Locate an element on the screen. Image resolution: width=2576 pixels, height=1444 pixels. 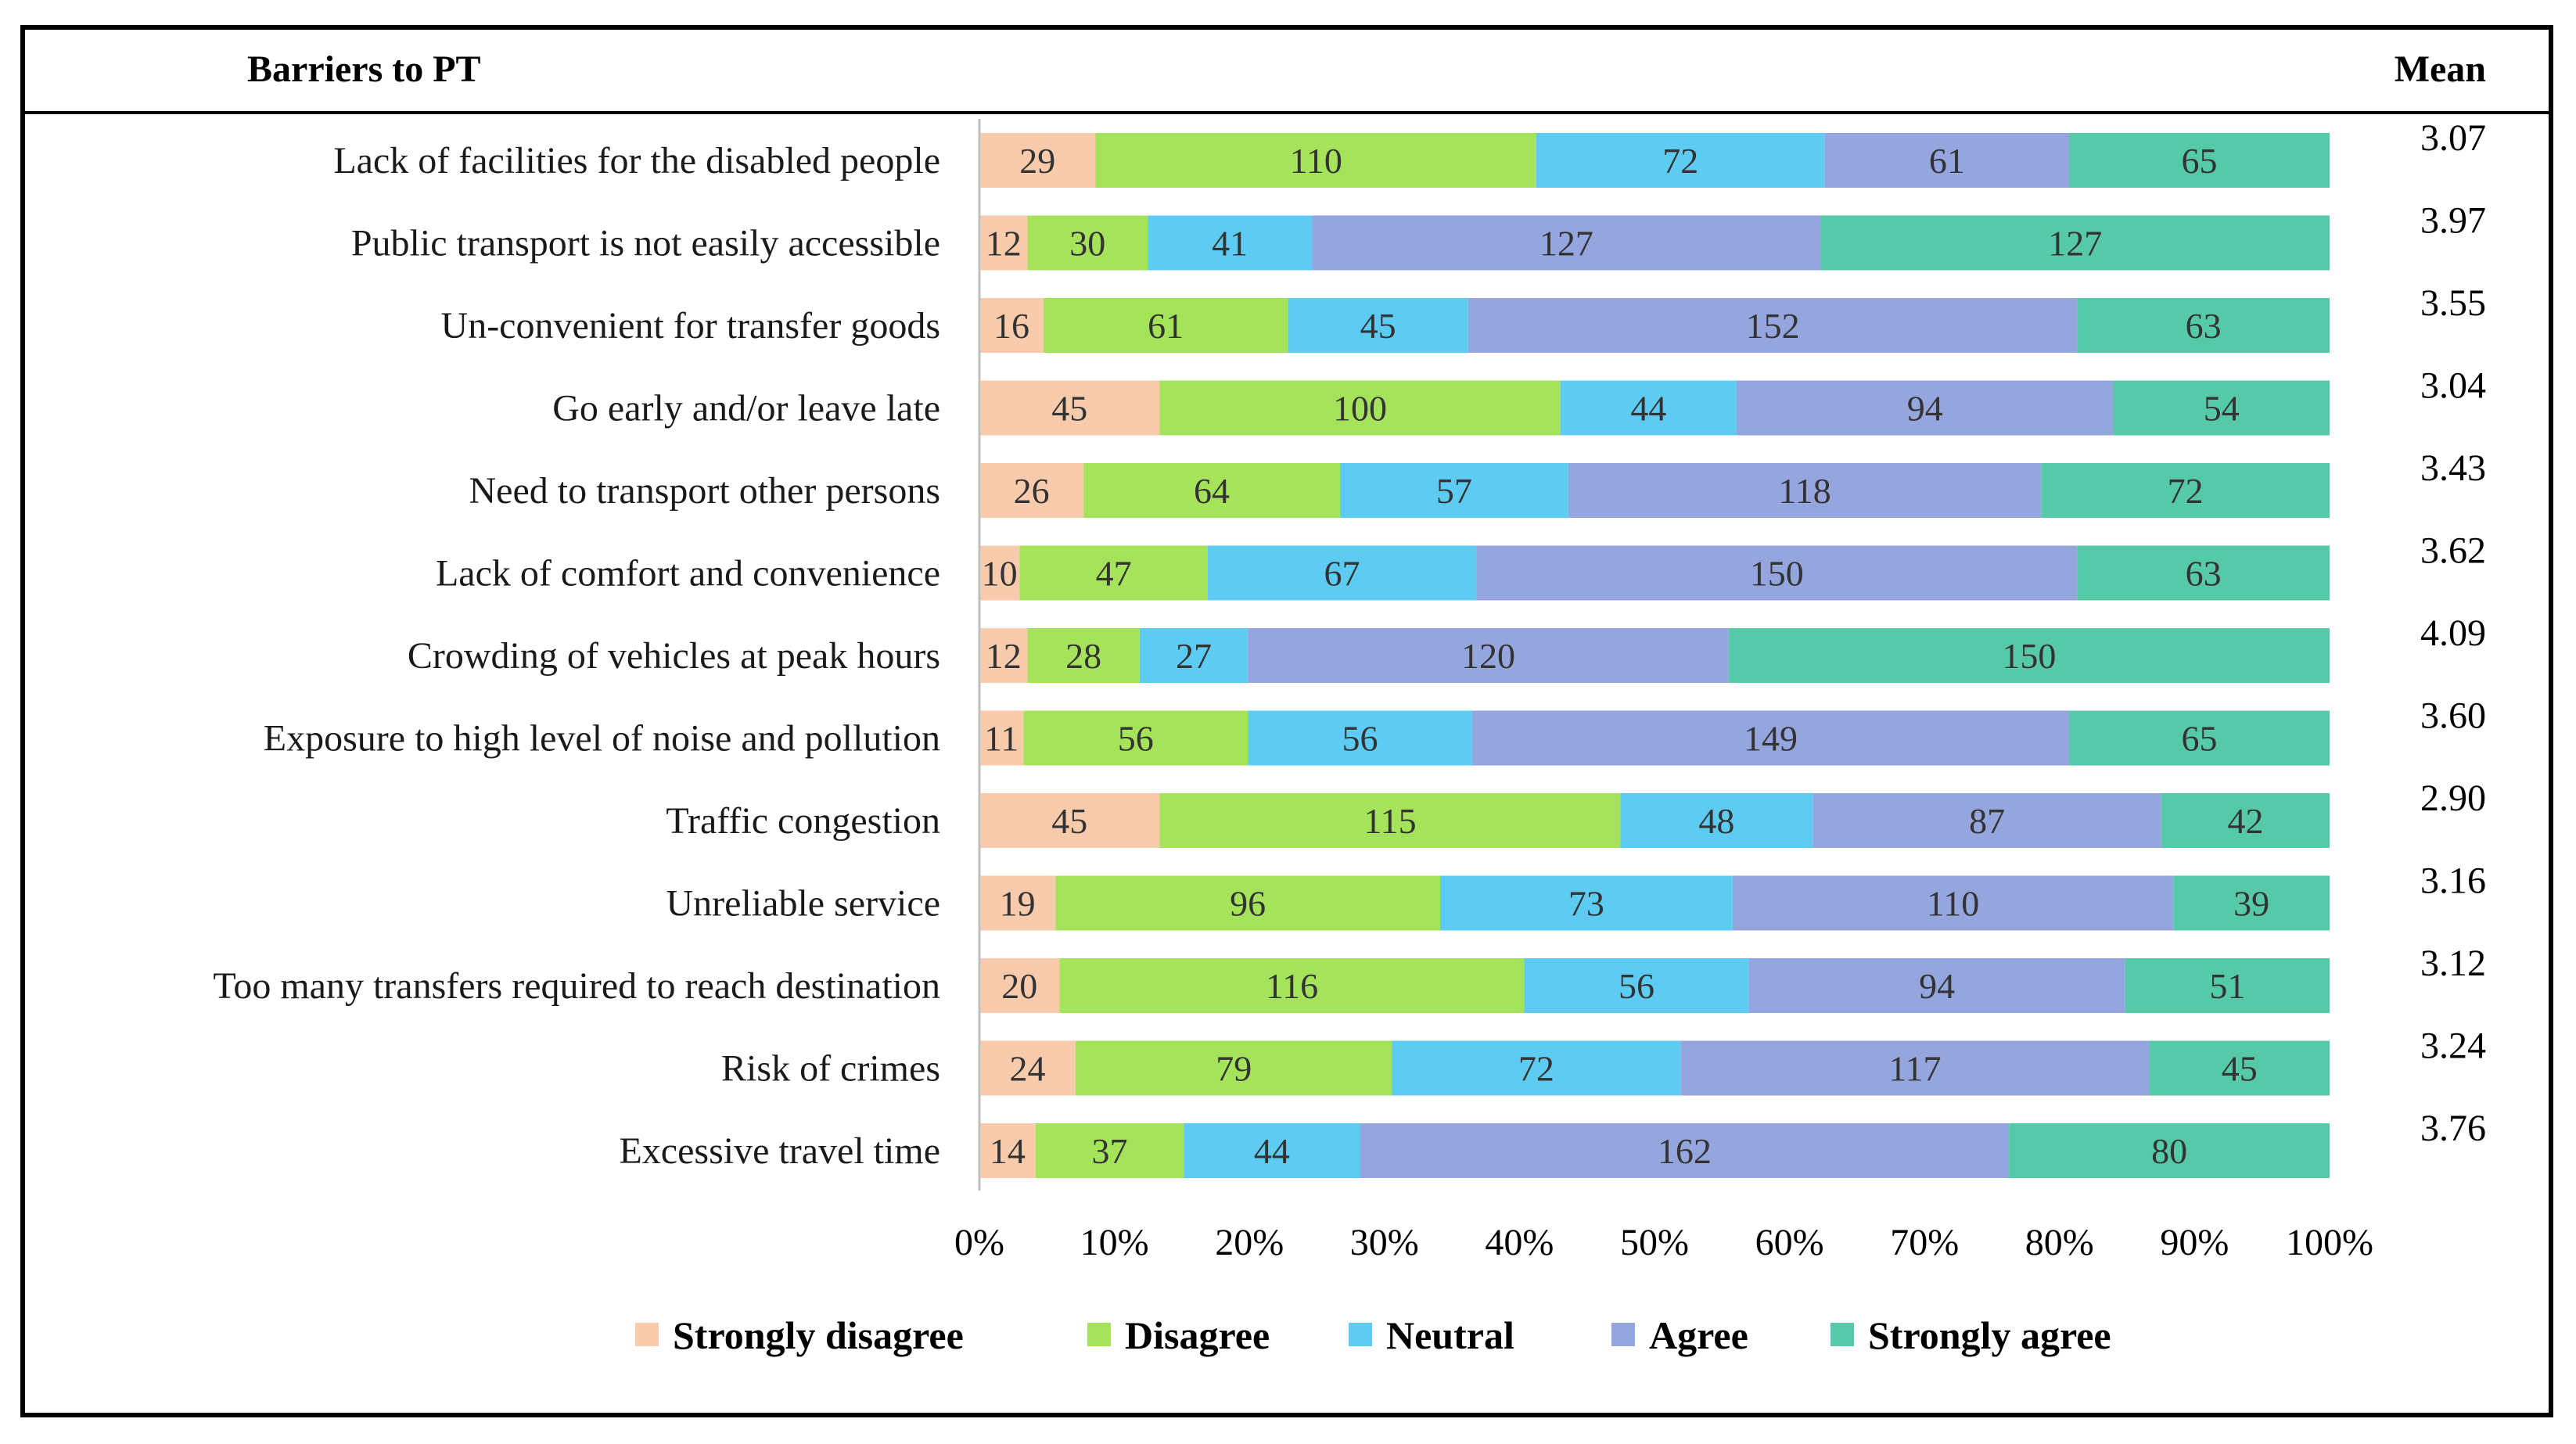
mean-value: 3.24 is located at coordinates (2453, 1046).